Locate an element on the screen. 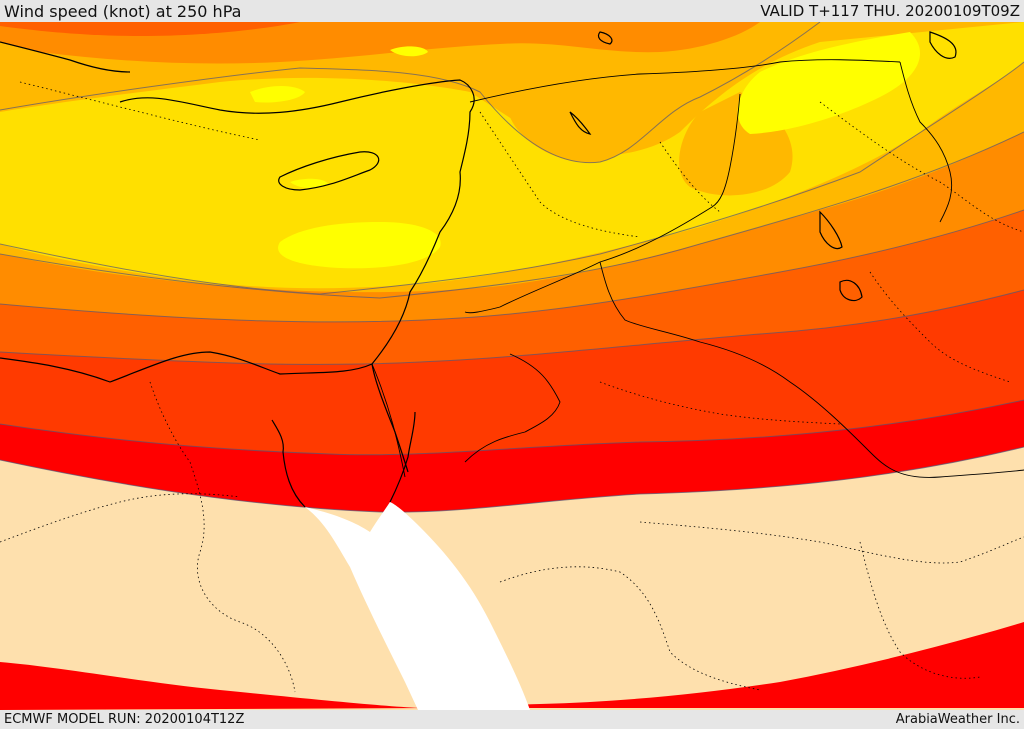 This screenshot has height=729, width=1024. wind-band-red-south is located at coordinates (512, 666).